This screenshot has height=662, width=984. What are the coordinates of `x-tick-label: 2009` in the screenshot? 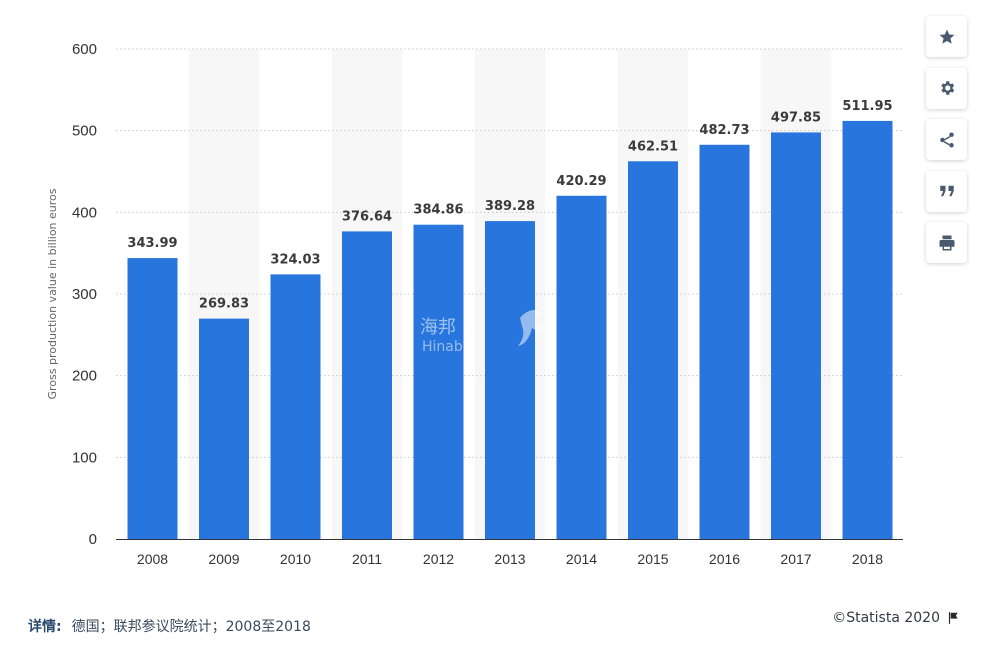 It's located at (223, 559).